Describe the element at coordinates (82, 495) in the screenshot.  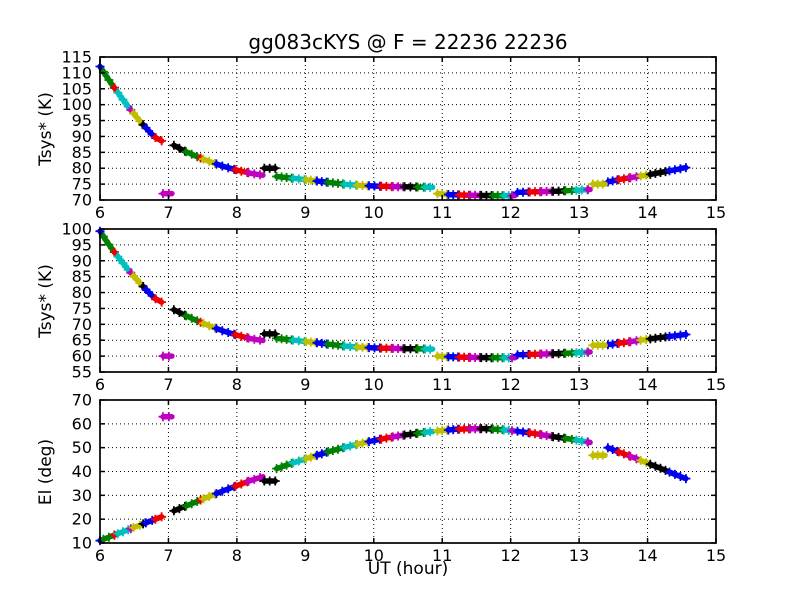
I see `y-tick-label: 30` at that location.